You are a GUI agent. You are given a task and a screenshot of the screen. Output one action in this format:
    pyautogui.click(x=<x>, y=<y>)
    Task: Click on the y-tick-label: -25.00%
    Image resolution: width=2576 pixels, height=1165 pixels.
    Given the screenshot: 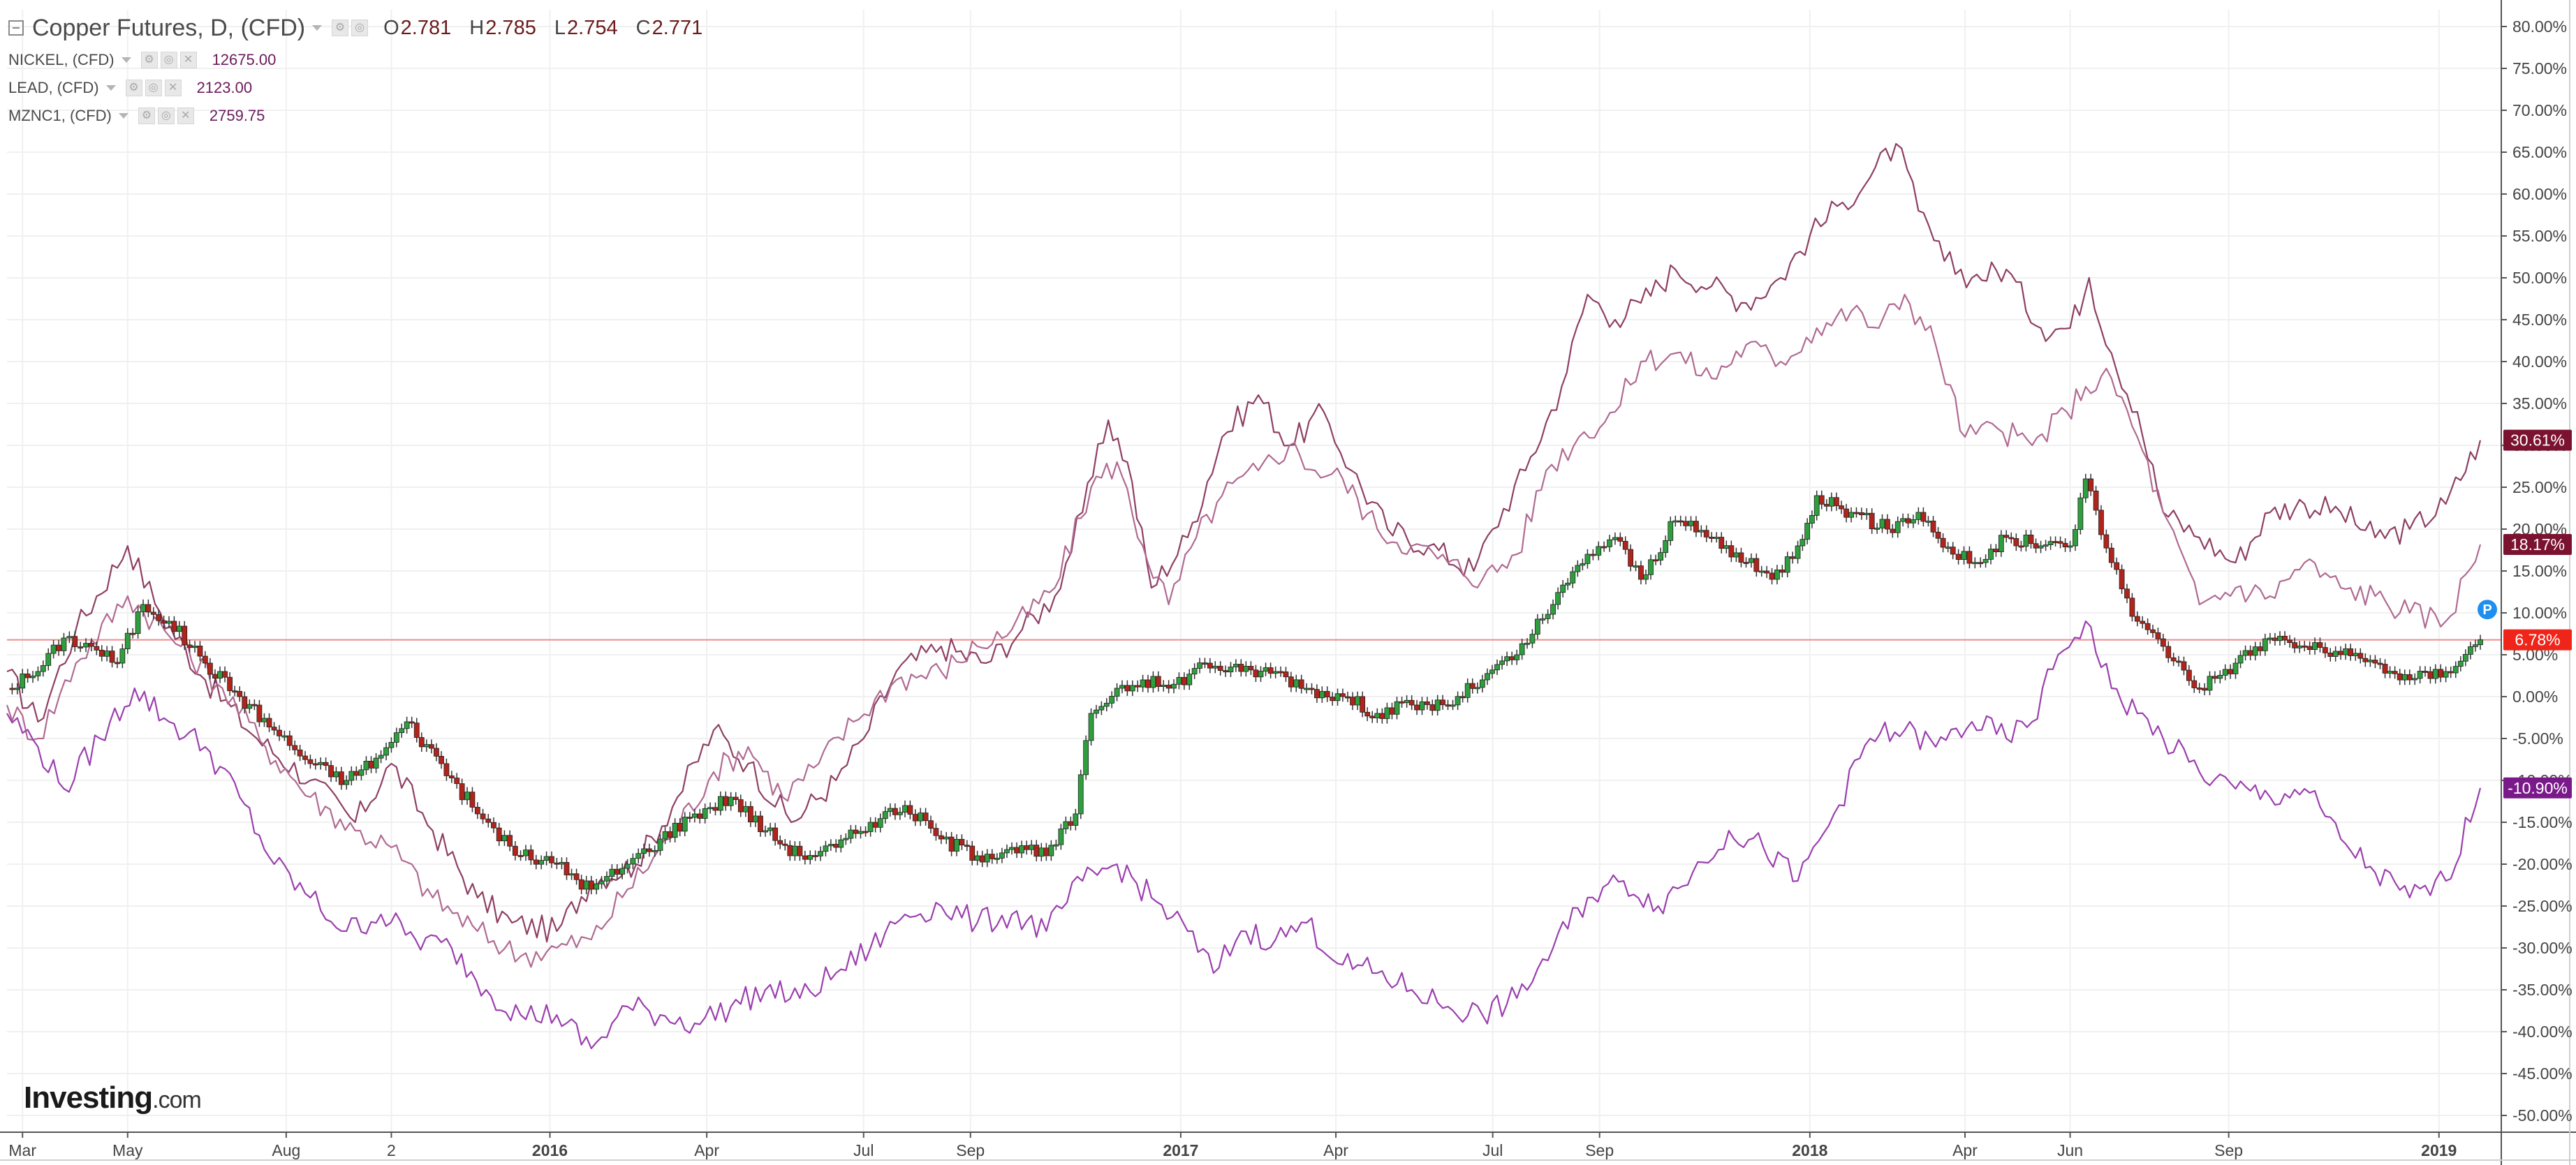 What is the action you would take?
    pyautogui.click(x=2542, y=906)
    